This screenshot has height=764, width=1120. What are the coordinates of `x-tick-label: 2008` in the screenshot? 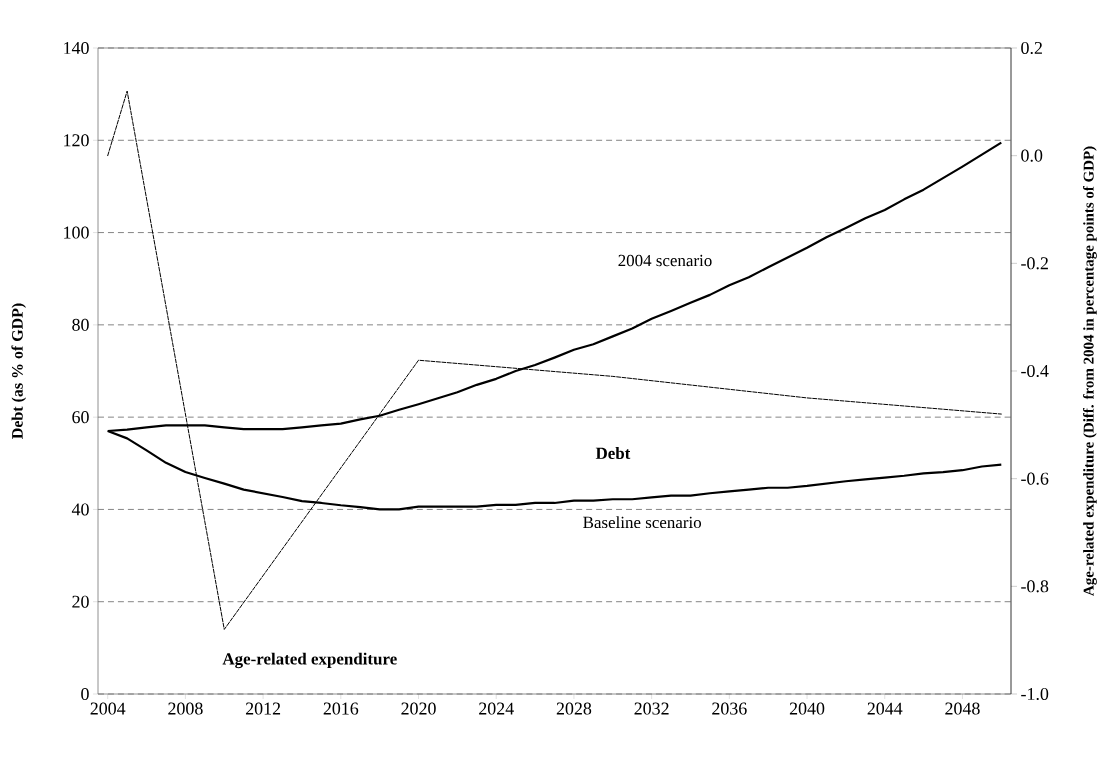 It's located at (185, 708).